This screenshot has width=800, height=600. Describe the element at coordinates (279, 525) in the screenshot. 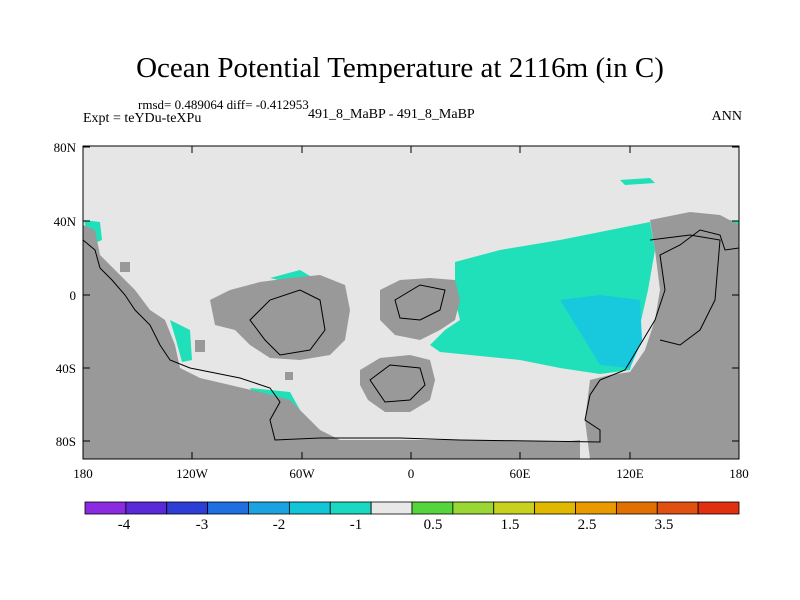

I see `colorbar-label: -2` at that location.